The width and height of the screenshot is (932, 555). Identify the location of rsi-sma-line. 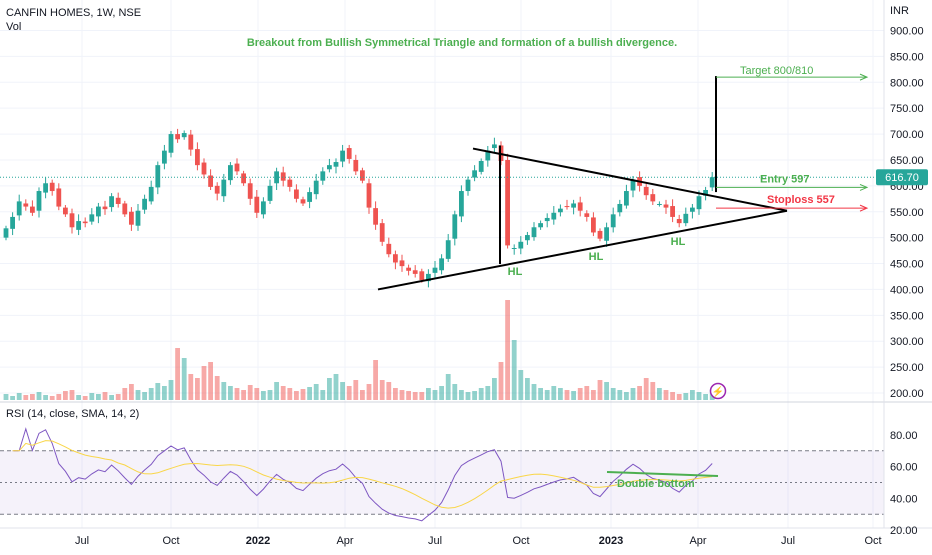
(362, 474).